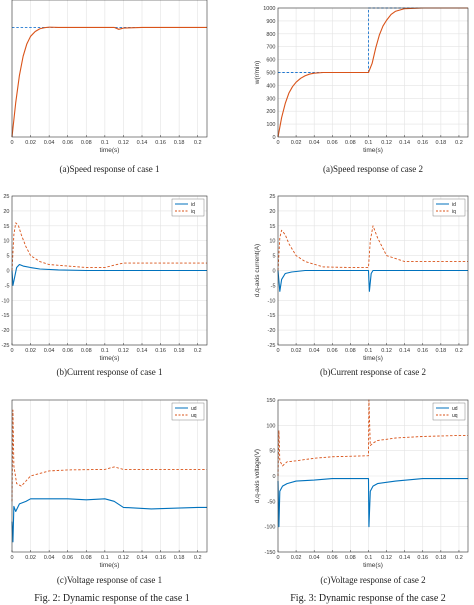 The height and width of the screenshot is (605, 474). I want to click on y-tick-label: 15, so click(6, 227).